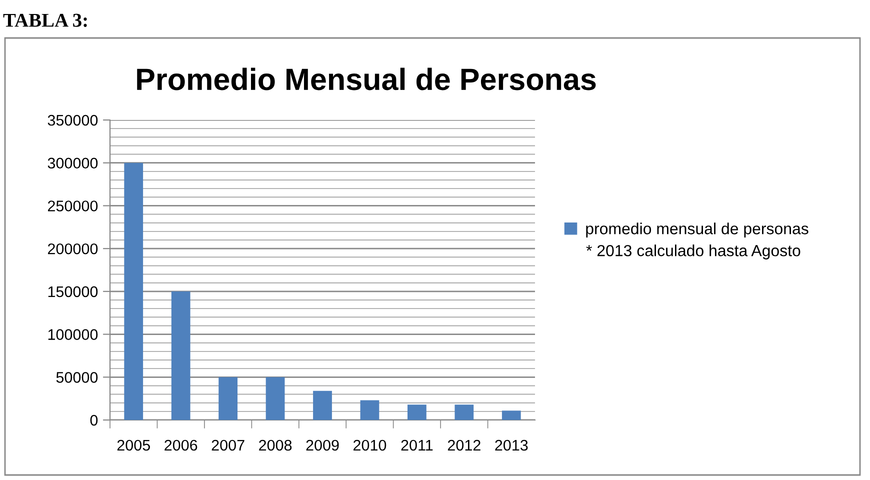 The height and width of the screenshot is (480, 870). I want to click on x-tick-label: 2007, so click(228, 445).